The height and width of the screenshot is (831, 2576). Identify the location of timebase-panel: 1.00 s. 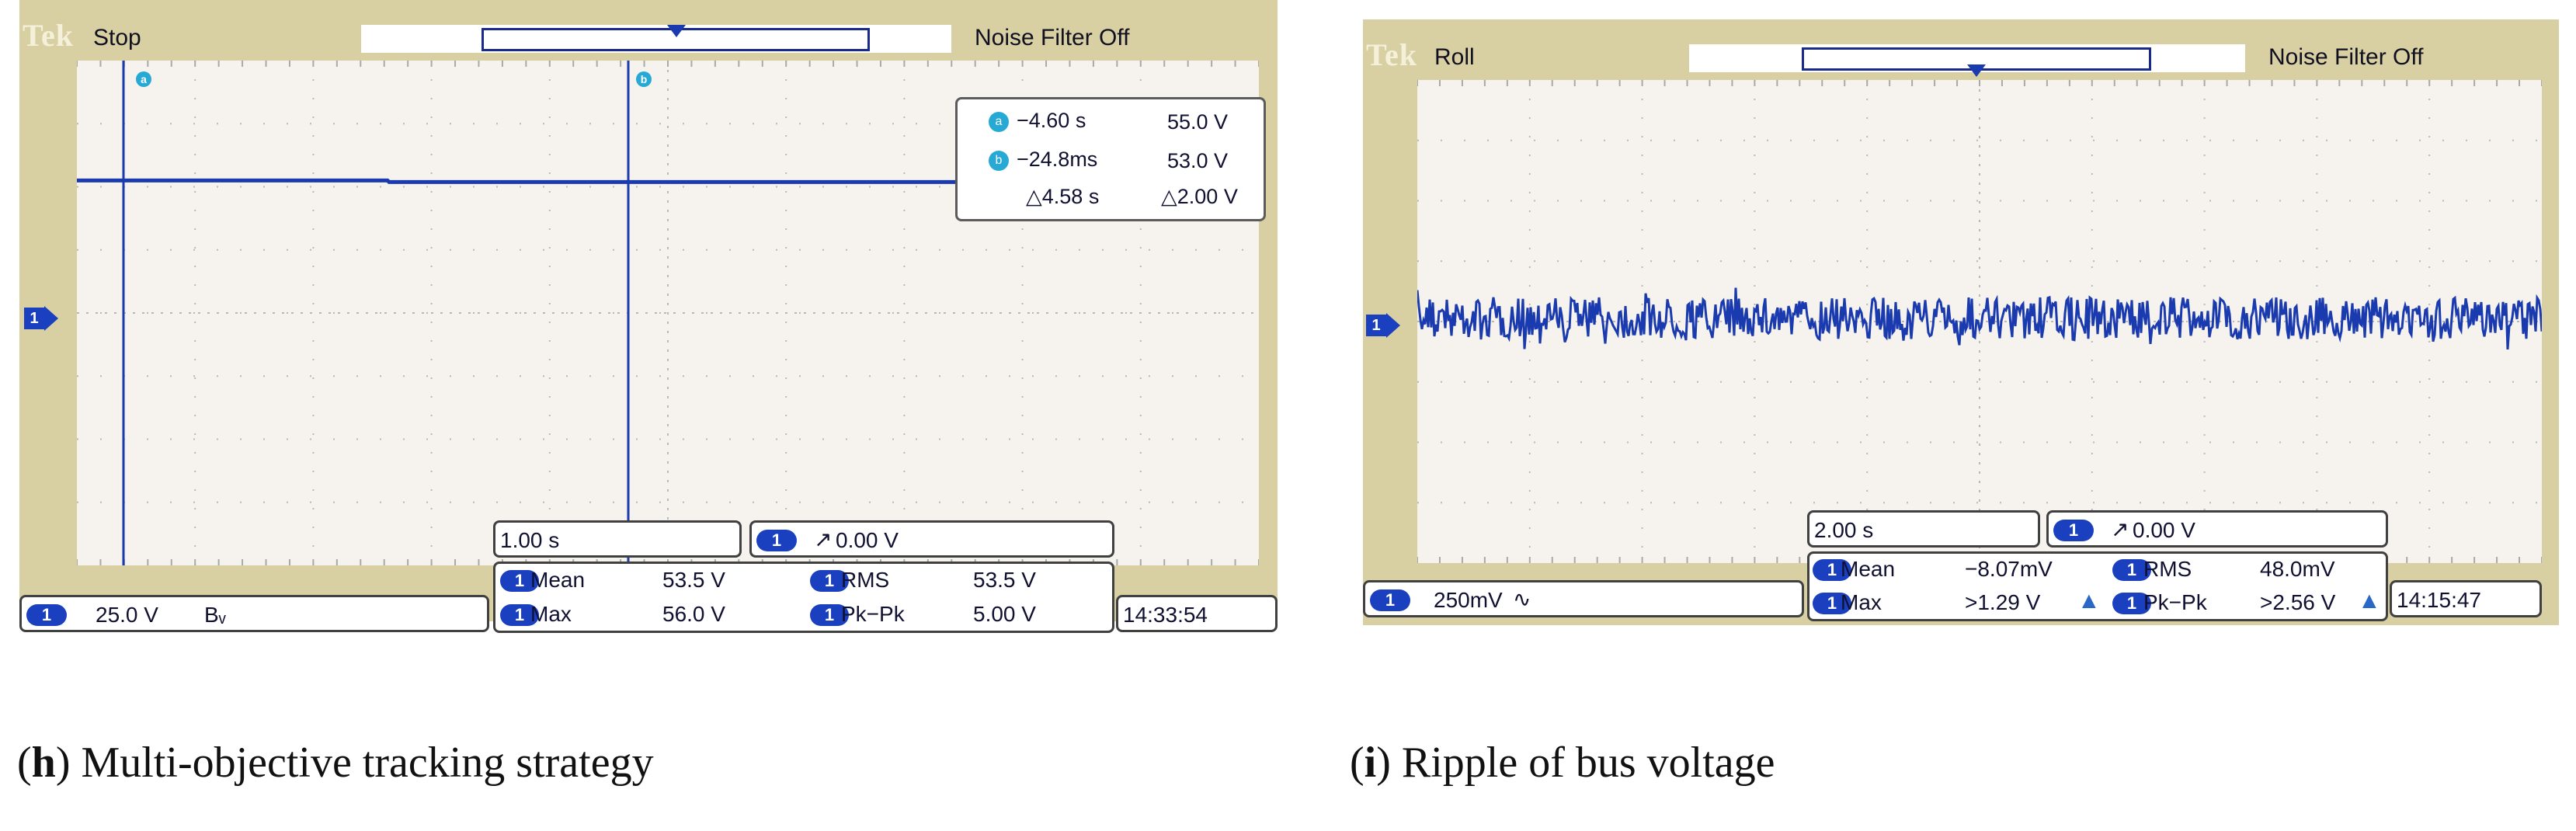
(617, 539).